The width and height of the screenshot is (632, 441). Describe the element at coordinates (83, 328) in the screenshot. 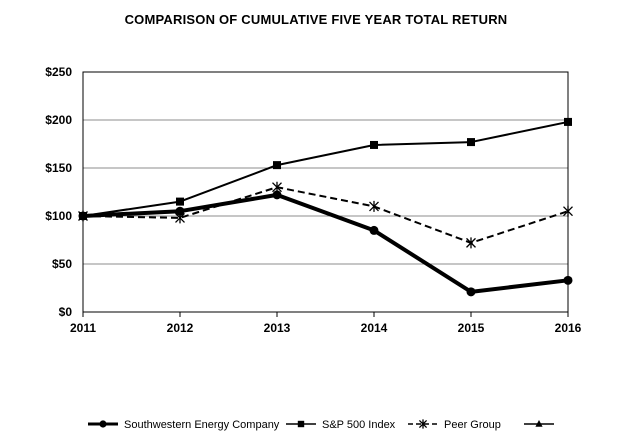

I see `x-tick-label: 2011` at that location.